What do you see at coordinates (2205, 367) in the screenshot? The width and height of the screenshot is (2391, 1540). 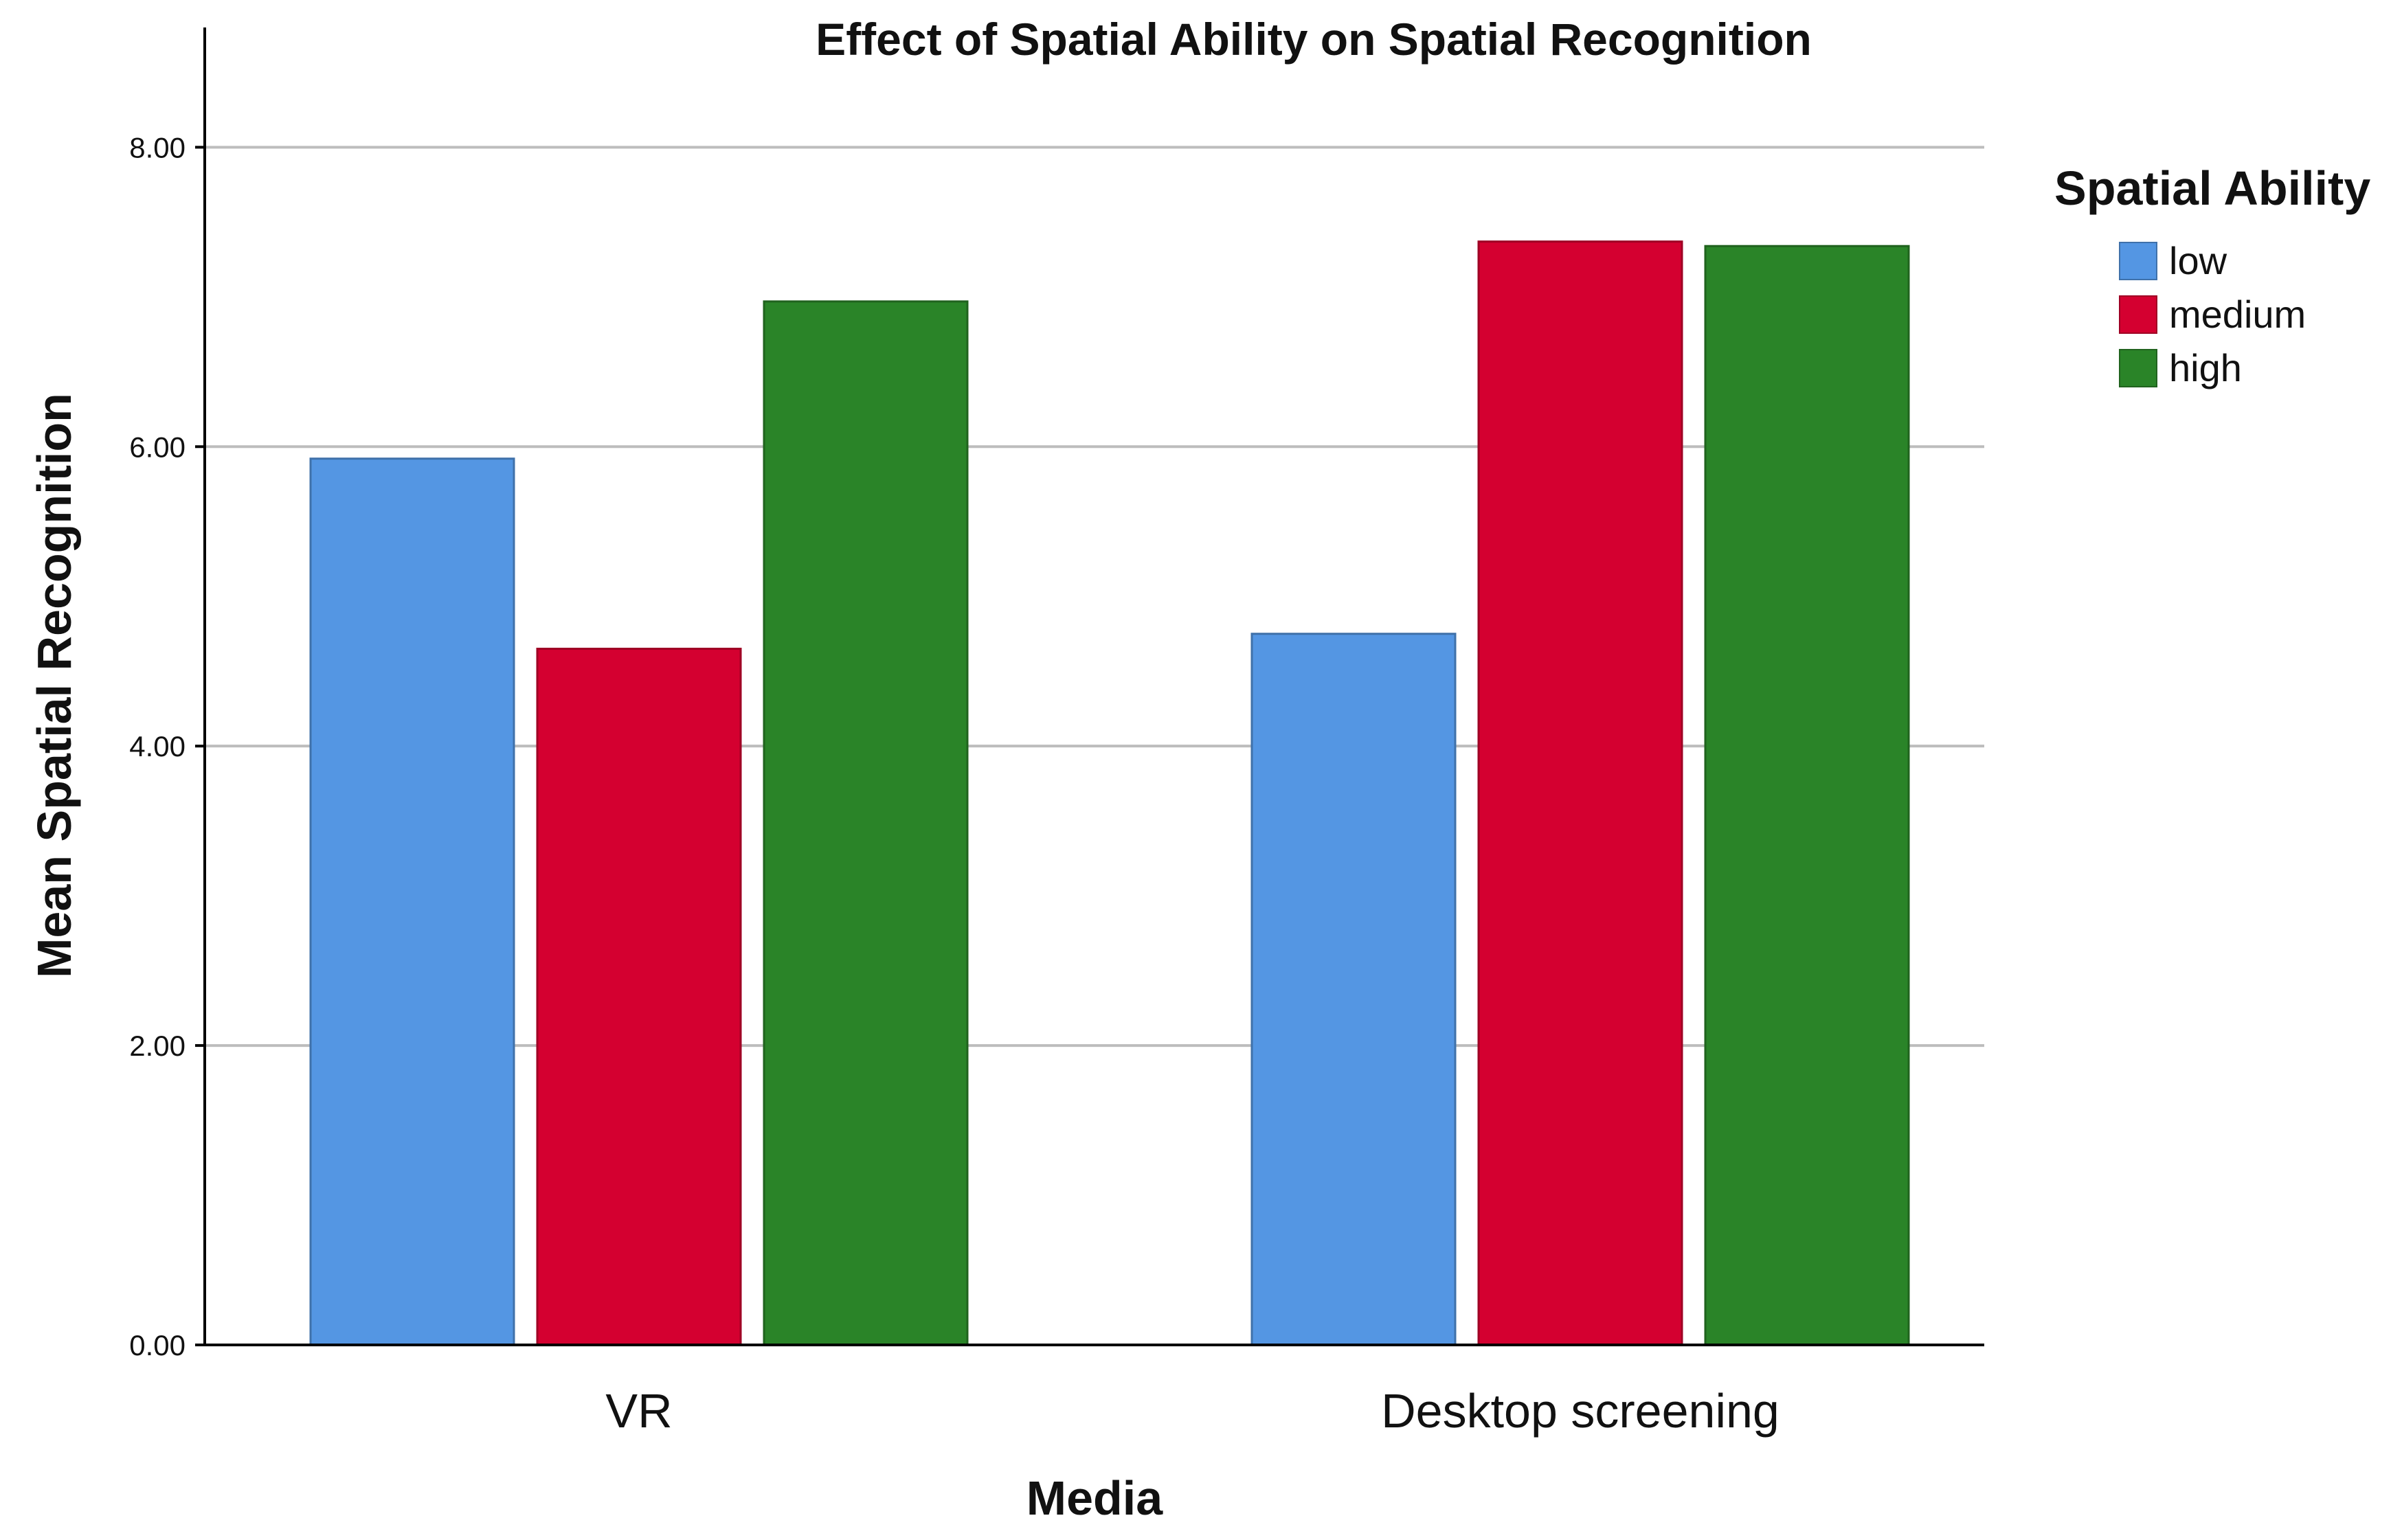 I see `legend-label-high: high` at bounding box center [2205, 367].